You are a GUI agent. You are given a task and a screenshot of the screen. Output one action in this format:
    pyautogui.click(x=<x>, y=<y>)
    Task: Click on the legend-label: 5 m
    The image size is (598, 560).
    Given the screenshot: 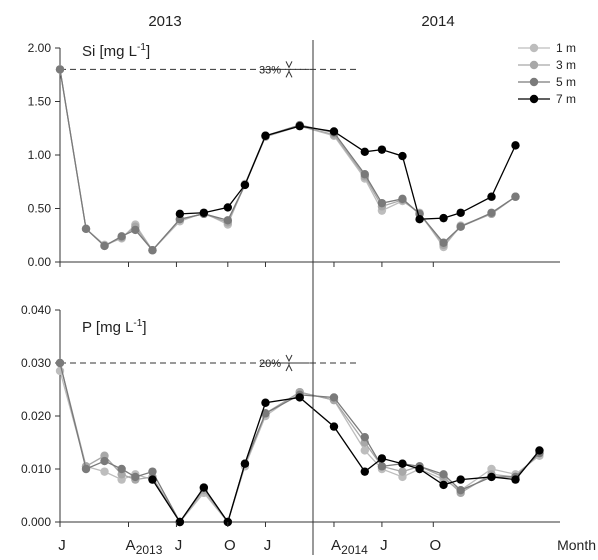 What is the action you would take?
    pyautogui.click(x=566, y=82)
    